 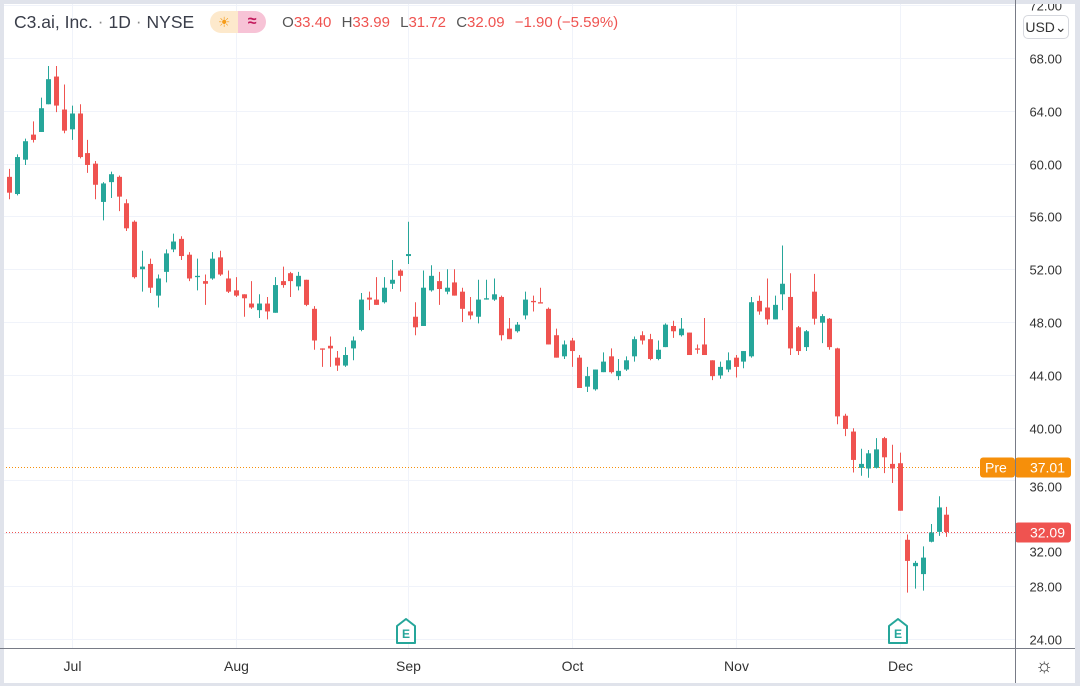 What do you see at coordinates (119, 21) in the screenshot?
I see `interval: 1D` at bounding box center [119, 21].